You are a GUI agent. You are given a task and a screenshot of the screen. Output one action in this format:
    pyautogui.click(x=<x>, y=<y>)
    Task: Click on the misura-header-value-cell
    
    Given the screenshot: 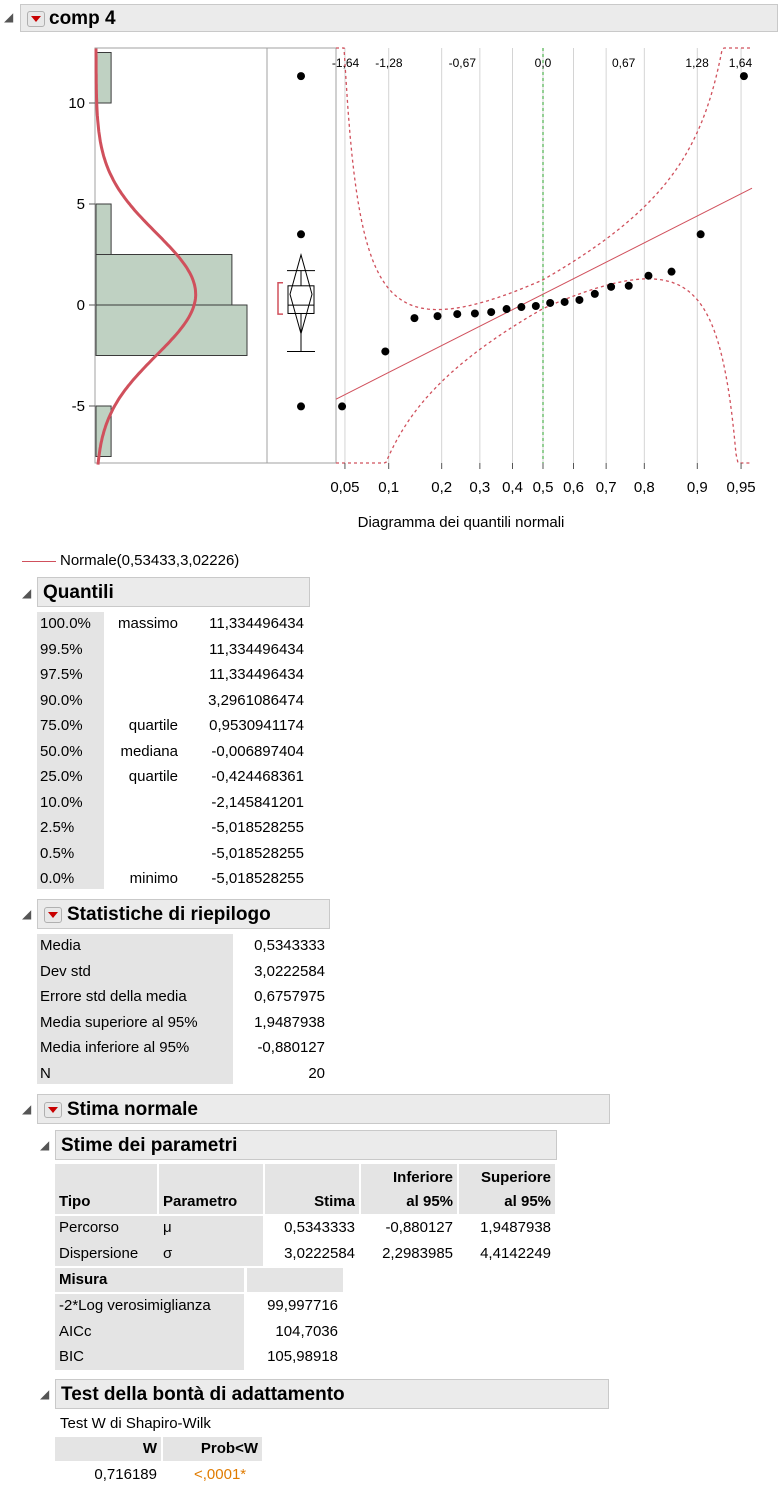 What is the action you would take?
    pyautogui.click(x=295, y=1280)
    